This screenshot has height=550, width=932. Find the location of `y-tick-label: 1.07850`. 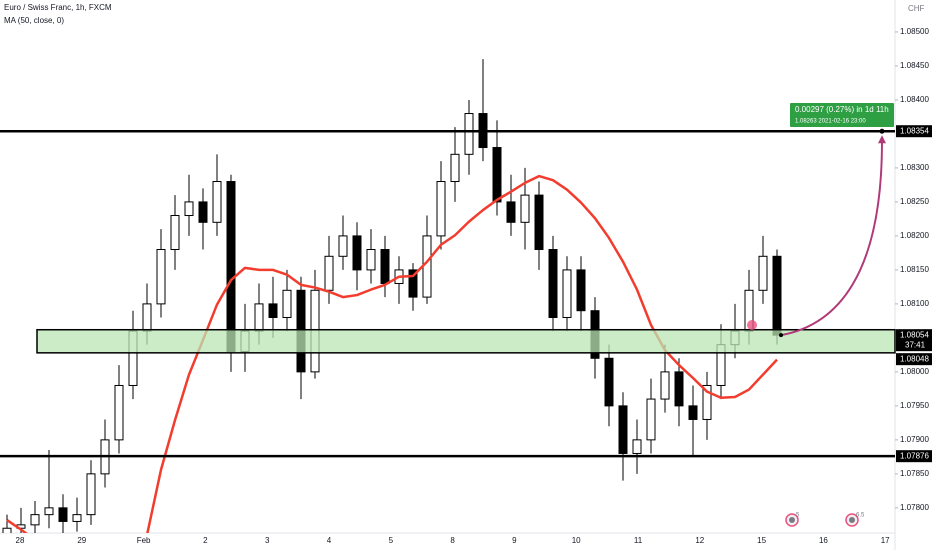

y-tick-label: 1.07850 is located at coordinates (914, 473).